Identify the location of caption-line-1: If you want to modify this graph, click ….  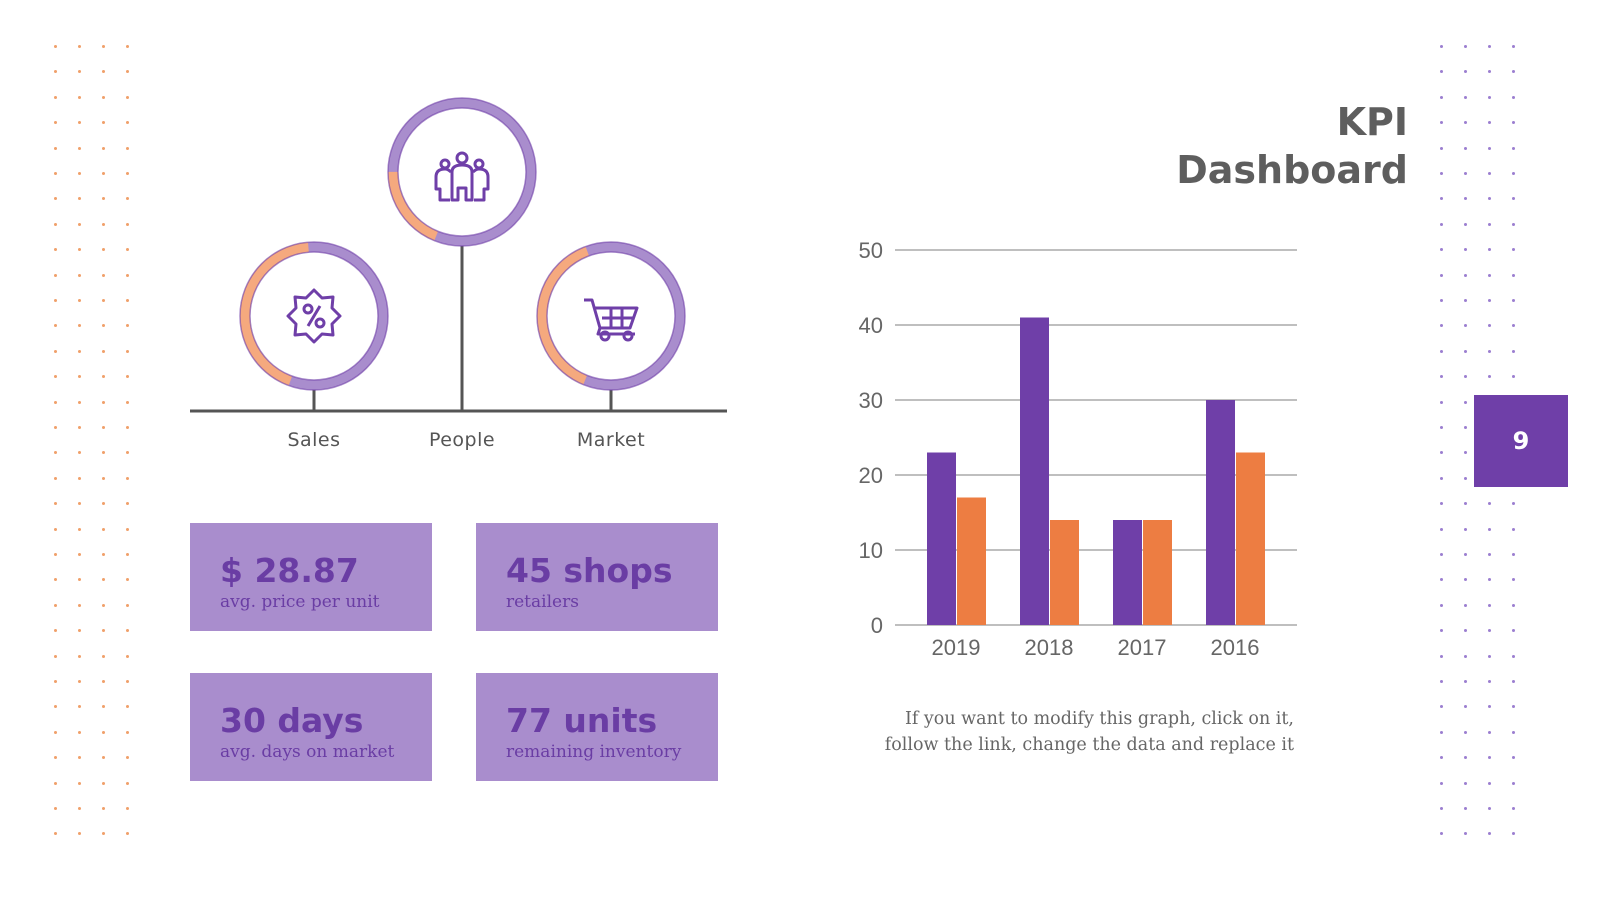
(1099, 719).